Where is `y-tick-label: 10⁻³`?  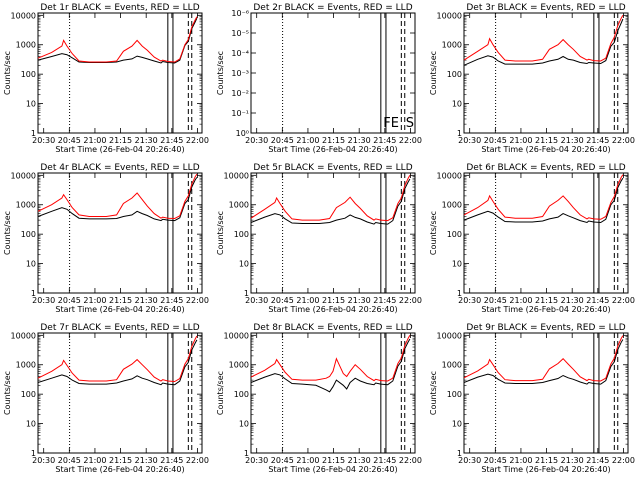 y-tick-label: 10⁻³ is located at coordinates (240, 73).